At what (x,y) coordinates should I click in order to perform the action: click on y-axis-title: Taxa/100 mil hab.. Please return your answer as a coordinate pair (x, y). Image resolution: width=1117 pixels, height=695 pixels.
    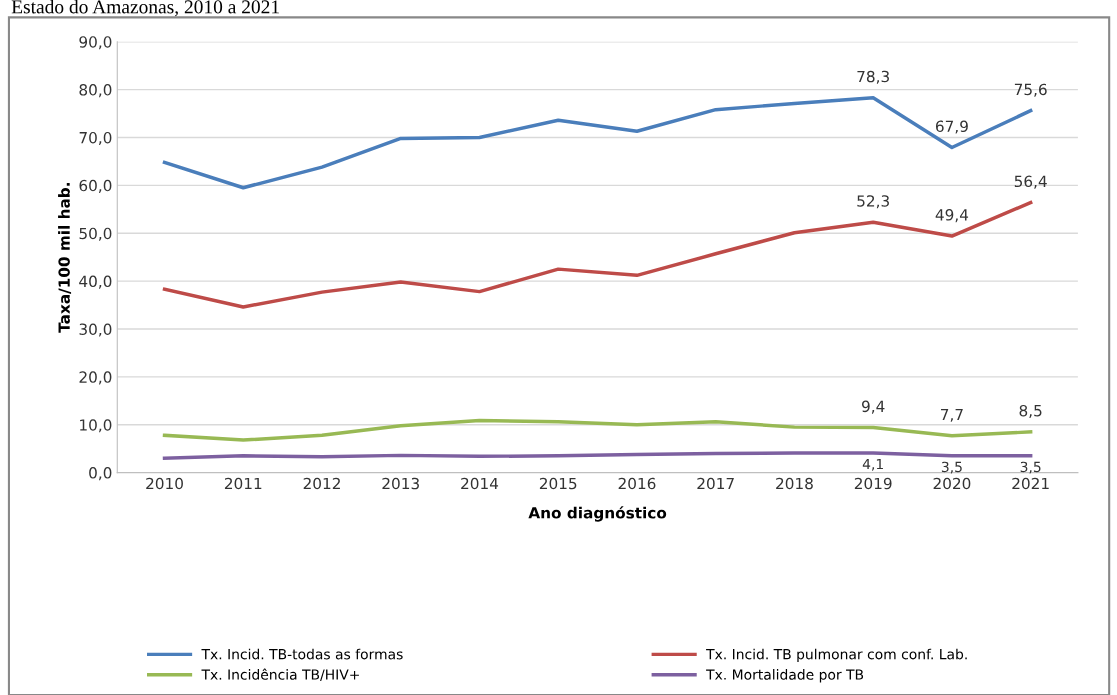
    Looking at the image, I should click on (65, 258).